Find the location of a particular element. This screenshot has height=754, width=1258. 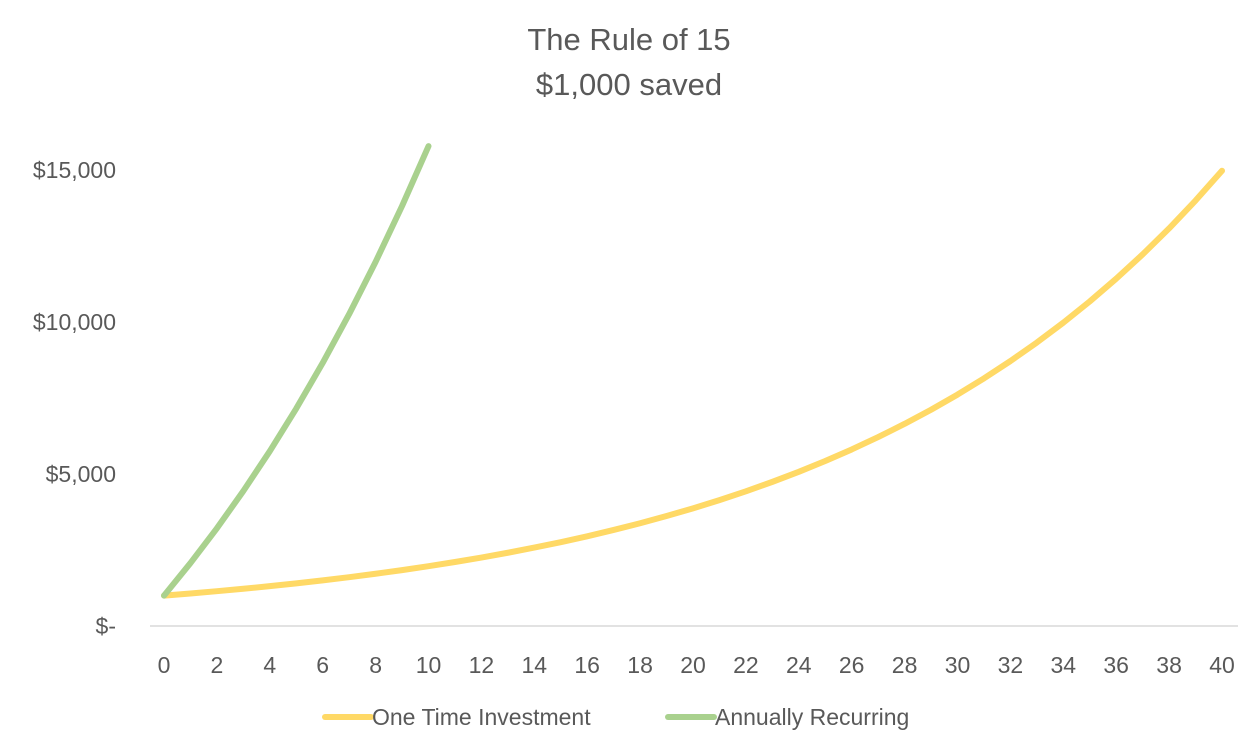

x-tick-label: 0 is located at coordinates (164, 665).